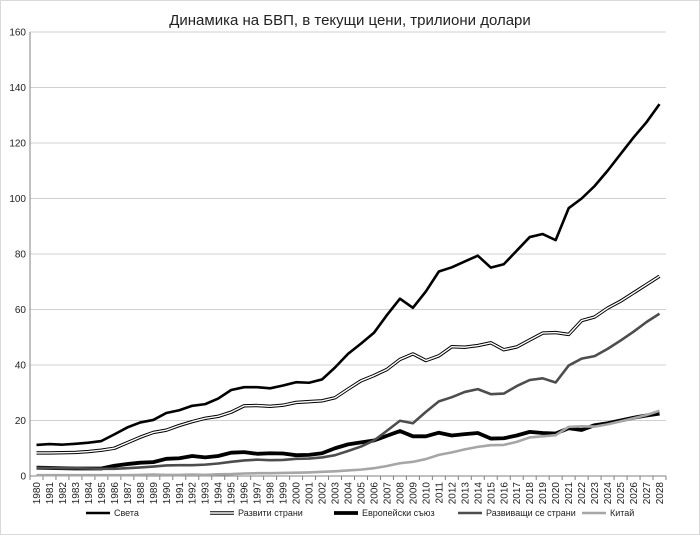 Image resolution: width=700 pixels, height=535 pixels. Describe the element at coordinates (531, 513) in the screenshot. I see `legend-label: Развиващи се страни` at that location.